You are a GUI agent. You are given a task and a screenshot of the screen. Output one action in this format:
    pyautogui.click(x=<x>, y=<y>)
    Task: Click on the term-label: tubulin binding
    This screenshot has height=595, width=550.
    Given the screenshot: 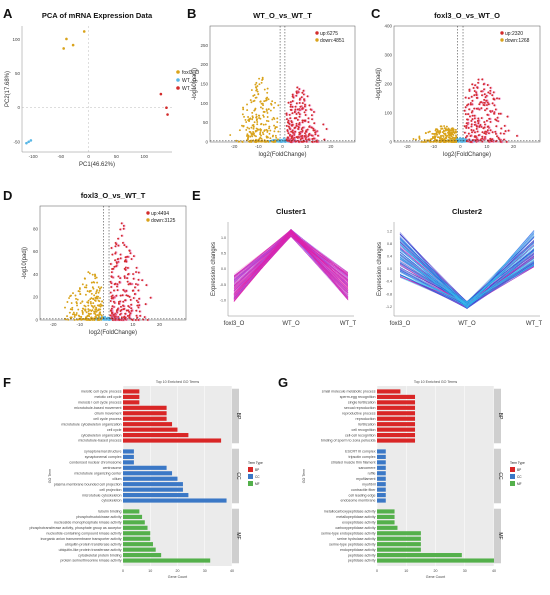 What is the action you would take?
    pyautogui.click(x=109, y=512)
    